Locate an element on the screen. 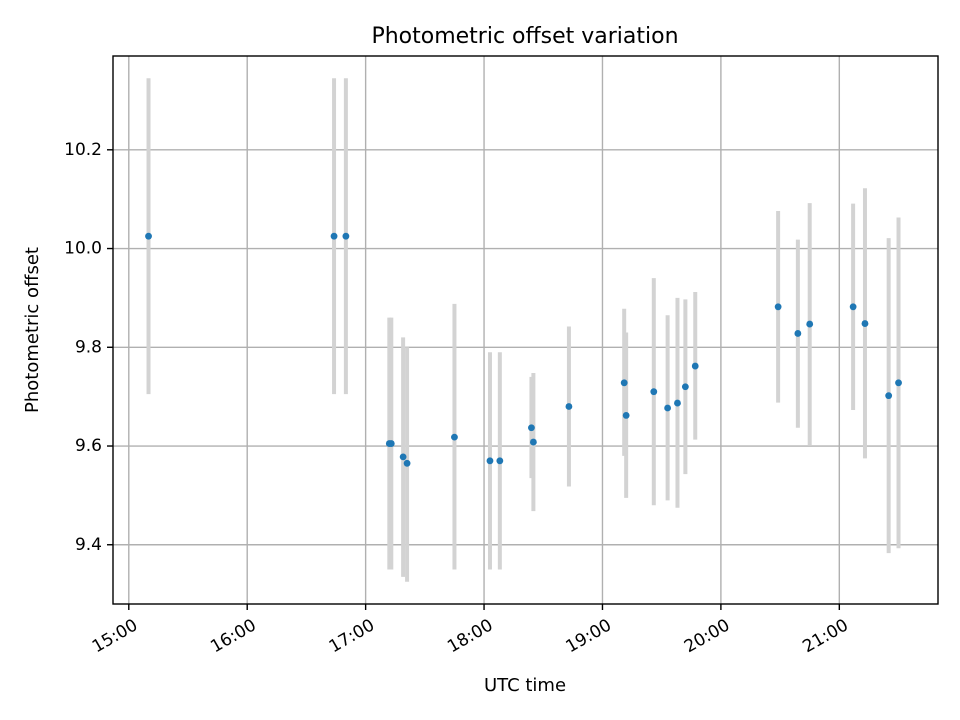  y-tick-label: 9.4 is located at coordinates (88, 545).